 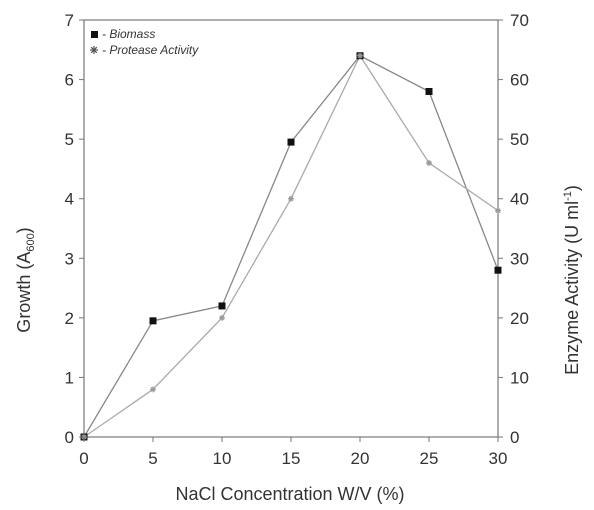 I want to click on y-axis-label-left: Growth (A600), so click(x=25, y=279).